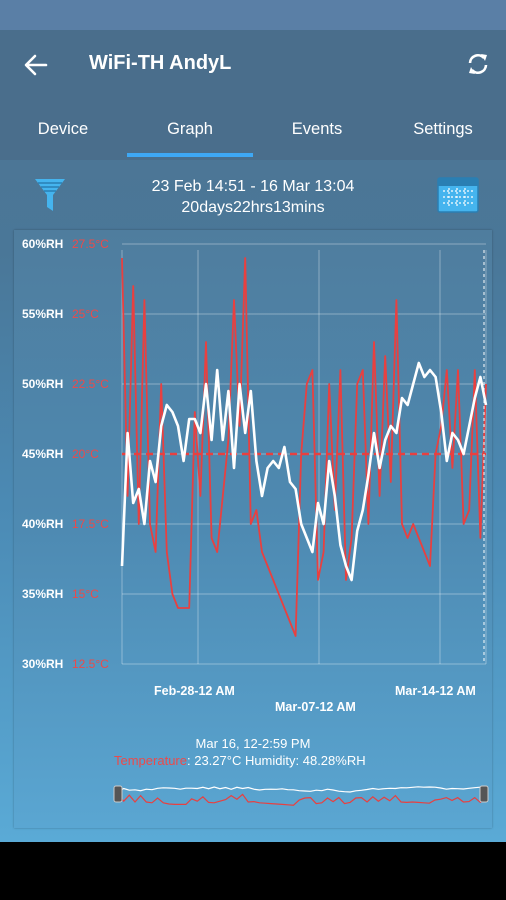 Image resolution: width=506 pixels, height=900 pixels. What do you see at coordinates (43, 314) in the screenshot?
I see `humidity-tick: 55%RH` at bounding box center [43, 314].